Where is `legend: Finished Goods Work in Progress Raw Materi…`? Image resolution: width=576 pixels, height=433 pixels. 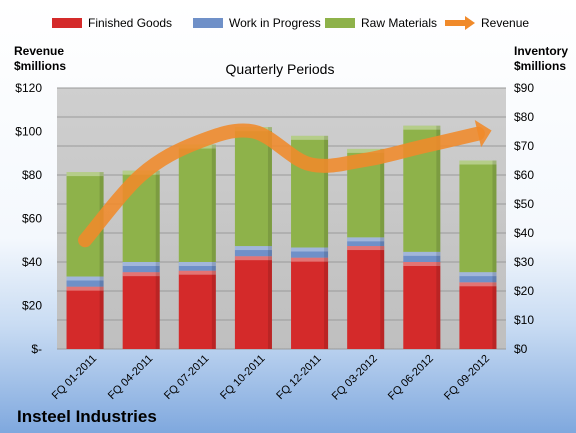
legend: Finished Goods Work in Progress Raw Materi… is located at coordinates (290, 23).